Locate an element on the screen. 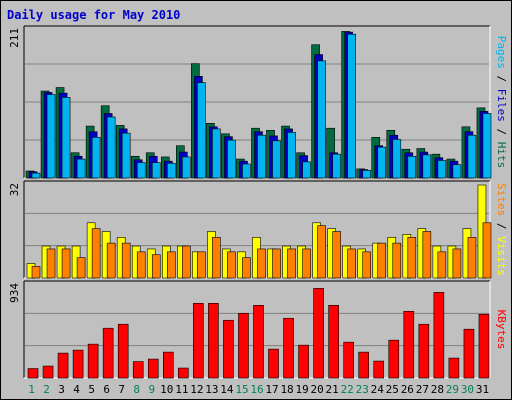 The width and height of the screenshot is (512, 401). x-tick-label: 3 is located at coordinates (61, 389).